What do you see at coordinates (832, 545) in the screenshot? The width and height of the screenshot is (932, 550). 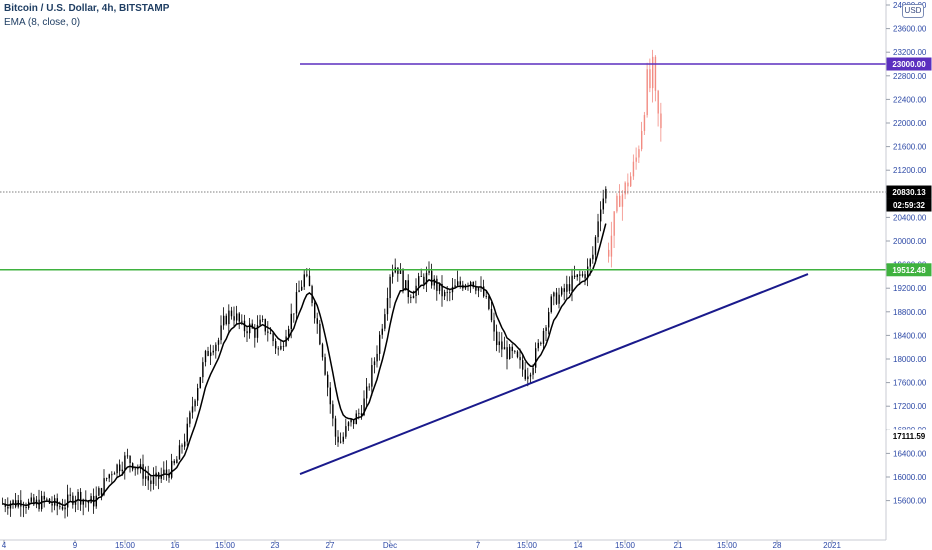 I see `time-tick-label: 2021` at bounding box center [832, 545].